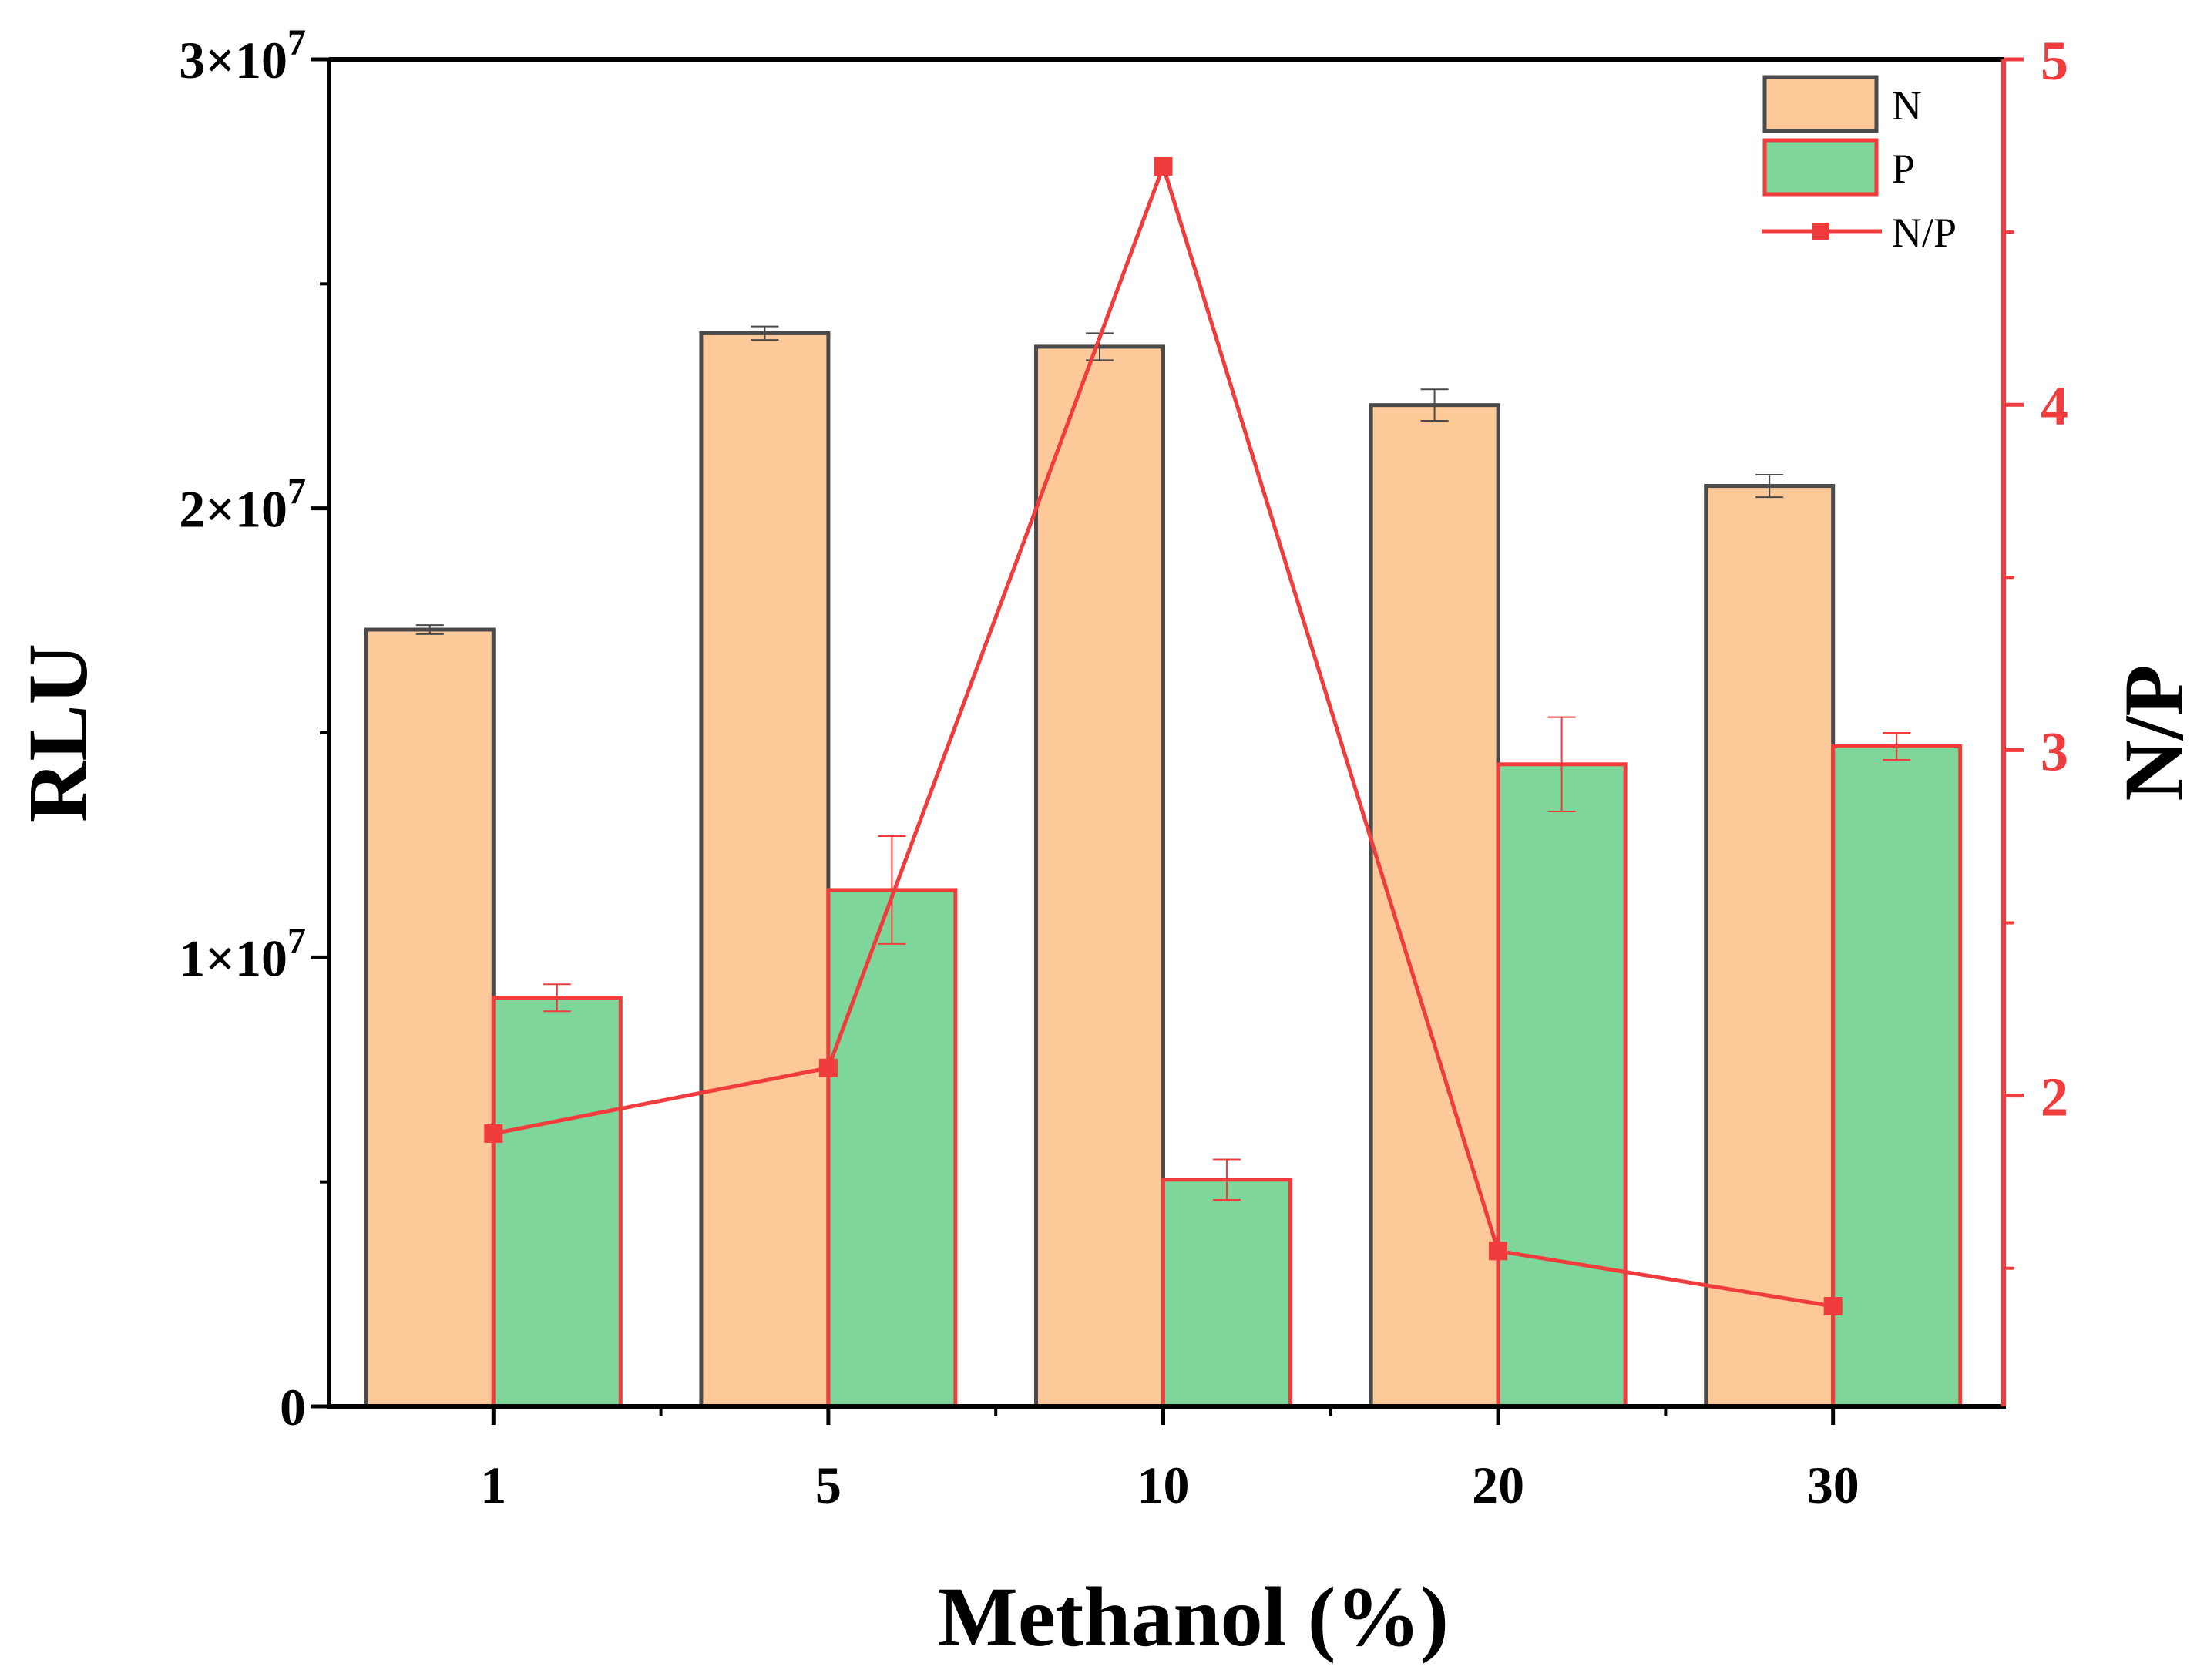 This screenshot has width=2197, height=1680. I want to click on x-tick-label-30: 30, so click(1833, 1485).